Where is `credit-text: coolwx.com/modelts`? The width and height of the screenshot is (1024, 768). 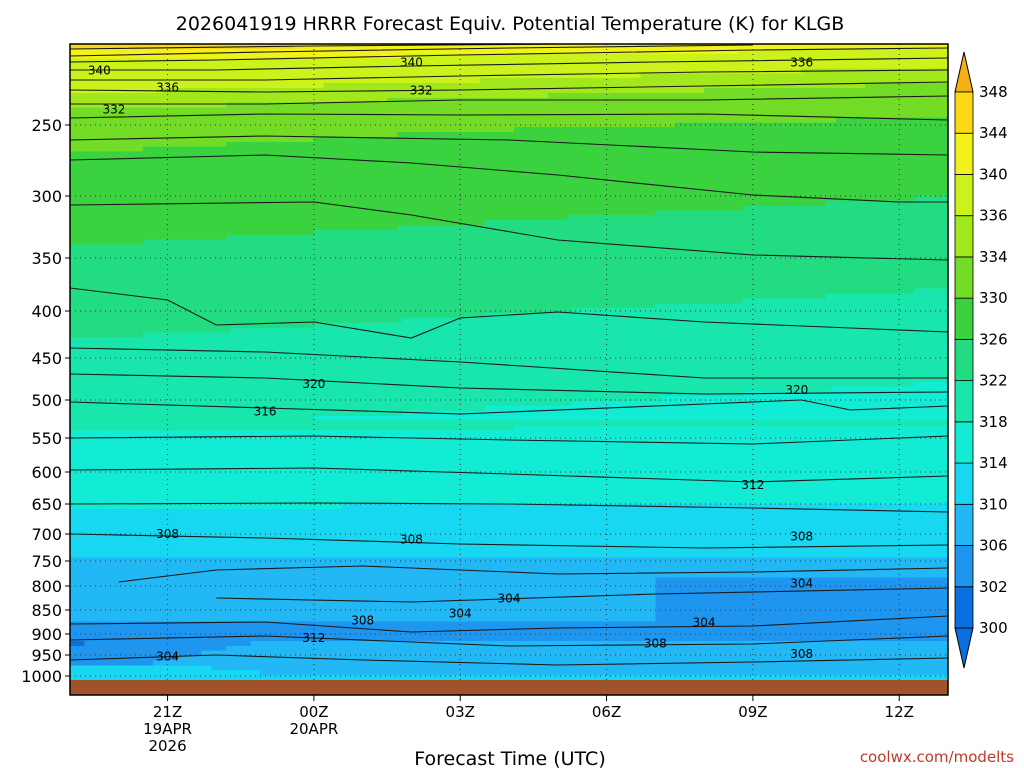
credit-text: coolwx.com/modelts is located at coordinates (937, 757).